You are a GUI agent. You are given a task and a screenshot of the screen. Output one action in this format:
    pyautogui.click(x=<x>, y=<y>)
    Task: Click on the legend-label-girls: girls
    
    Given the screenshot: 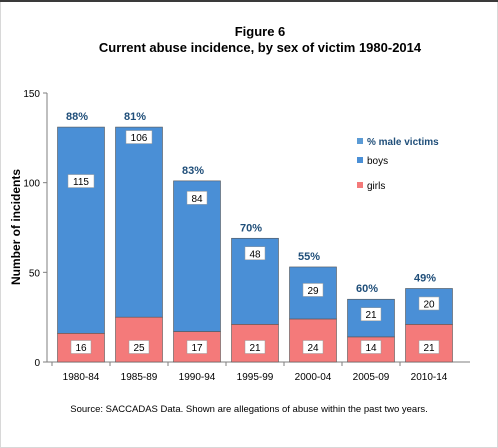 What is the action you would take?
    pyautogui.click(x=376, y=186)
    